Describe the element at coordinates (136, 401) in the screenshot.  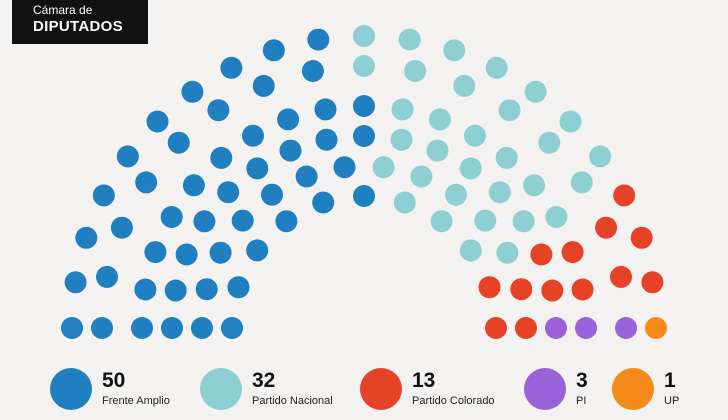
I see `legend-label-frente-amplio: Frente Amplio` at that location.